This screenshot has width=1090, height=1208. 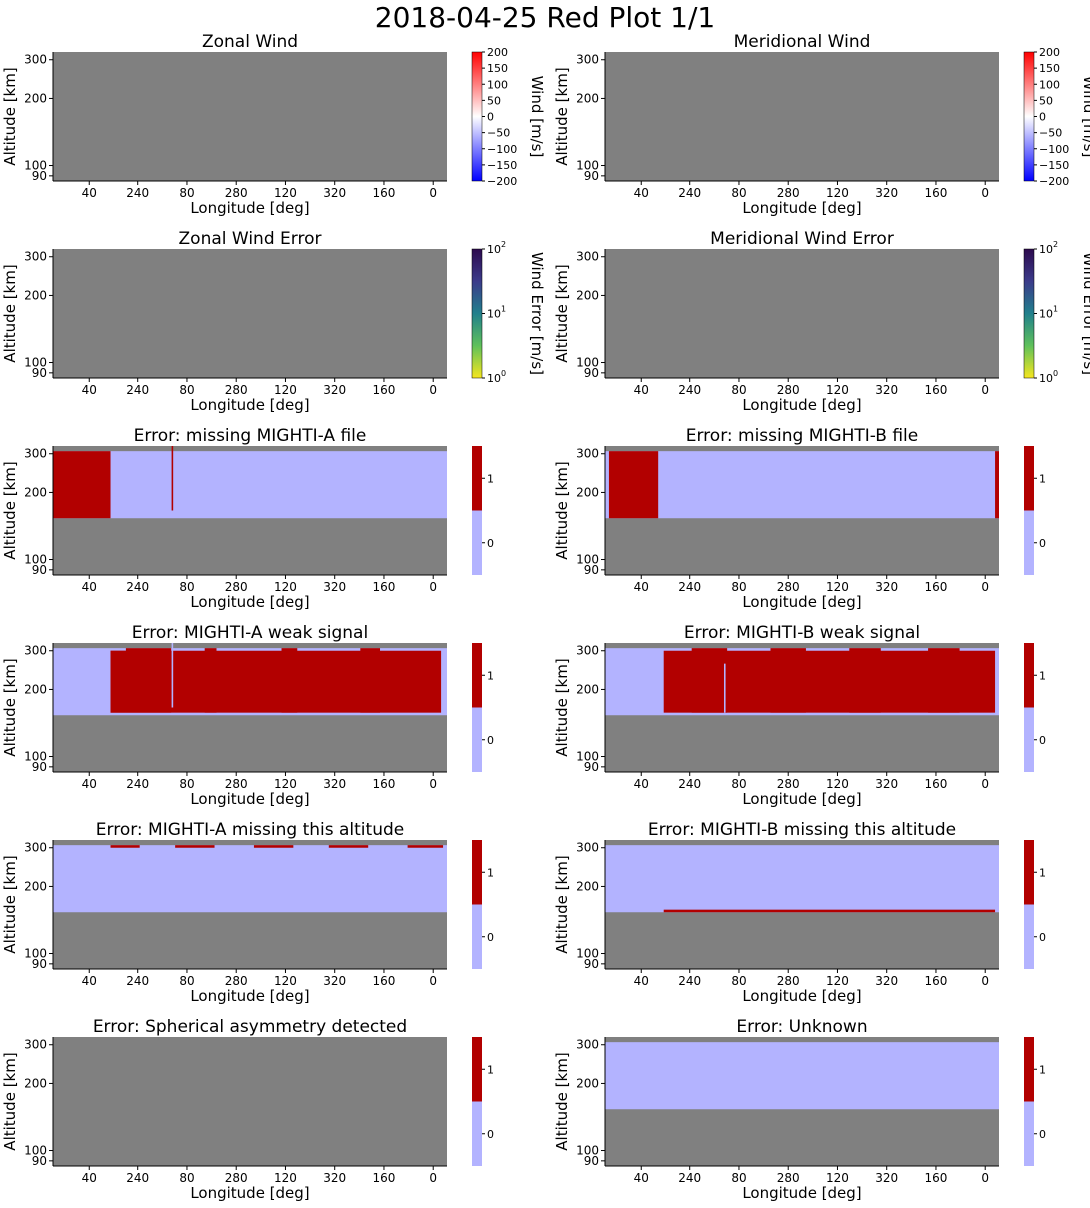 What do you see at coordinates (250, 633) in the screenshot?
I see `subplot-title: Error: MIGHTI-A weak signal` at bounding box center [250, 633].